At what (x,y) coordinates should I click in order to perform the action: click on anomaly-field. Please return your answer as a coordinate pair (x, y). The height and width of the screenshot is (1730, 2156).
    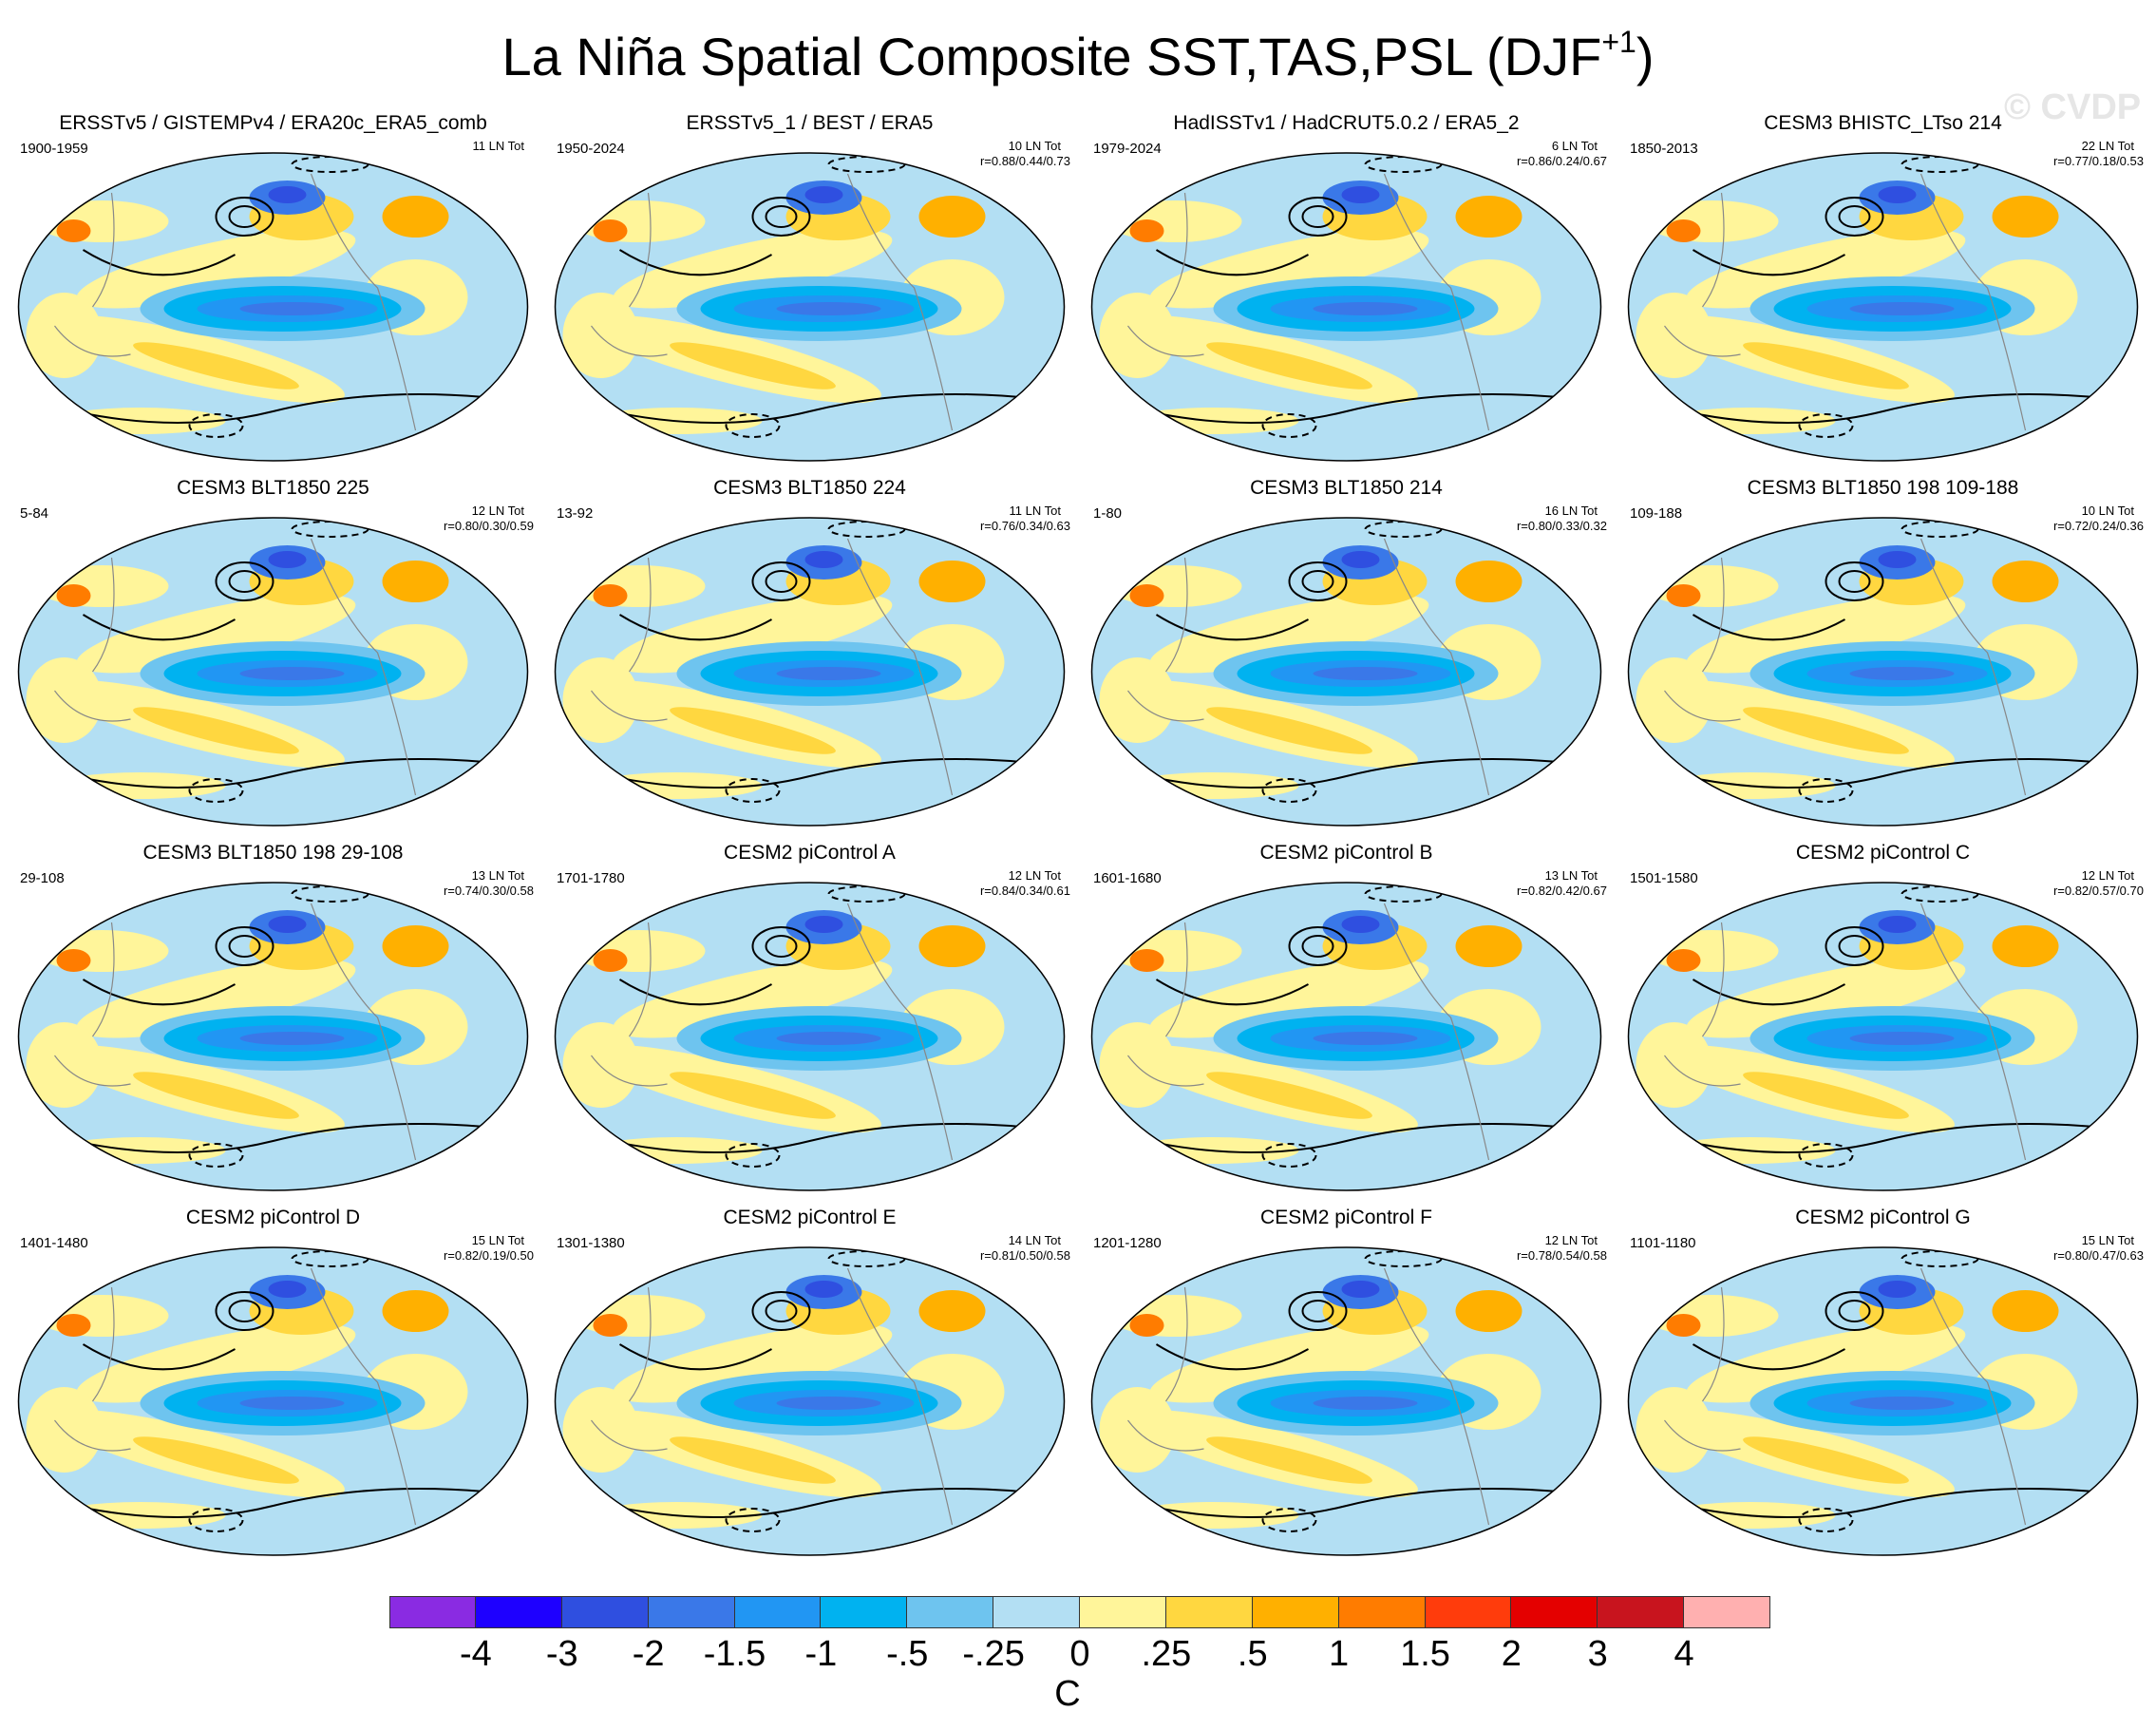
    Looking at the image, I should click on (810, 307).